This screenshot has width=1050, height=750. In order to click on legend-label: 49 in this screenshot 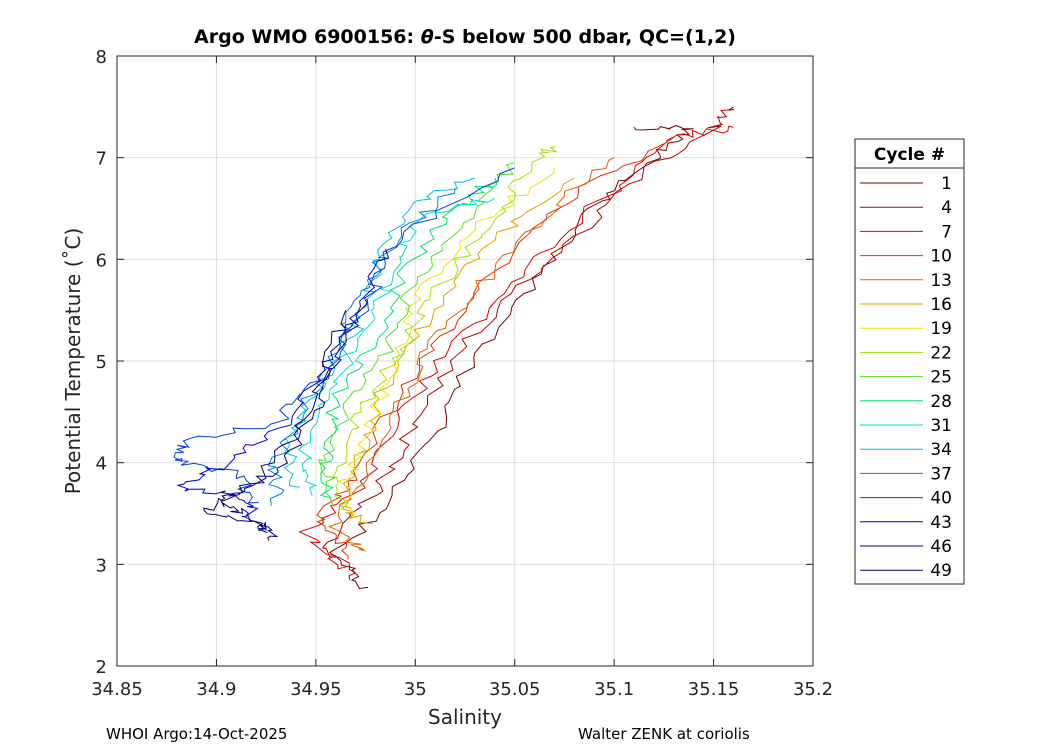, I will do `click(941, 571)`.